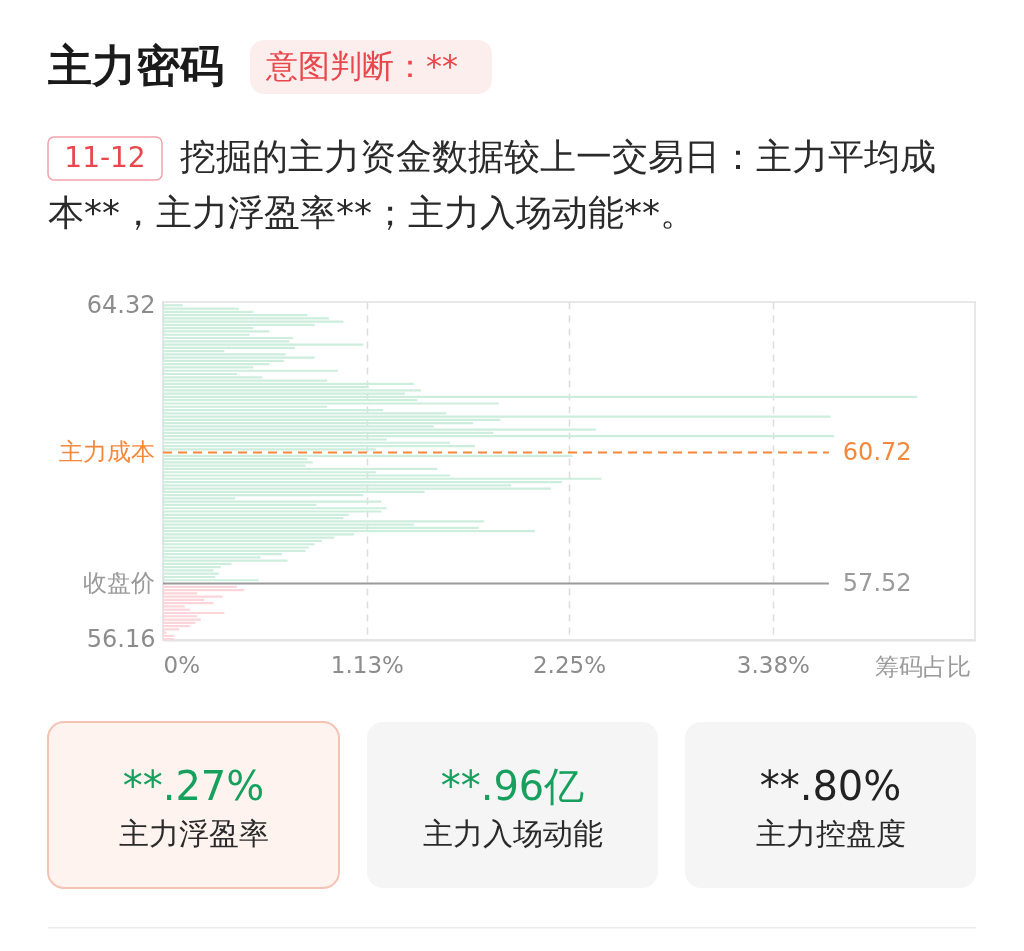 This screenshot has width=1024, height=951. Describe the element at coordinates (367, 664) in the screenshot. I see `x-tick-label: 1.13%` at that location.